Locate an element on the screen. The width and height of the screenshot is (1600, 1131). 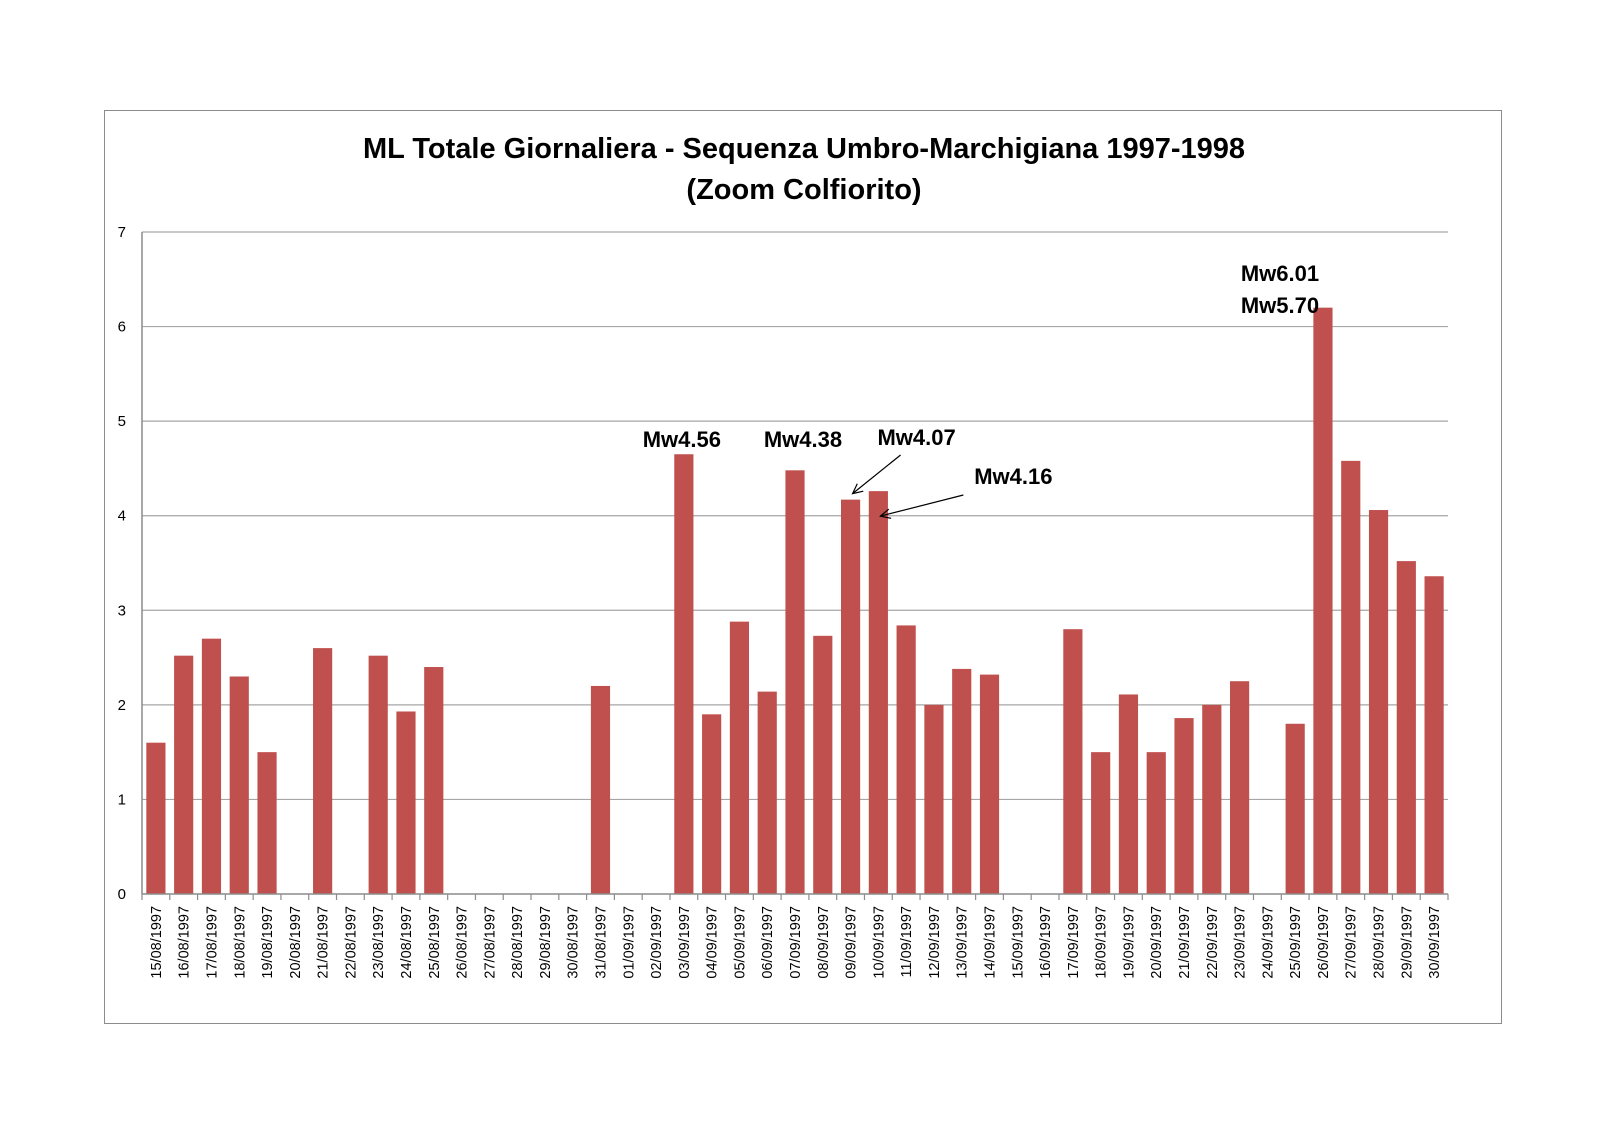
annotations: Mw4.56 Mw4.38 Mw4.07 Mw4.16 Mw6.01 Mw5.70 is located at coordinates (981, 390).